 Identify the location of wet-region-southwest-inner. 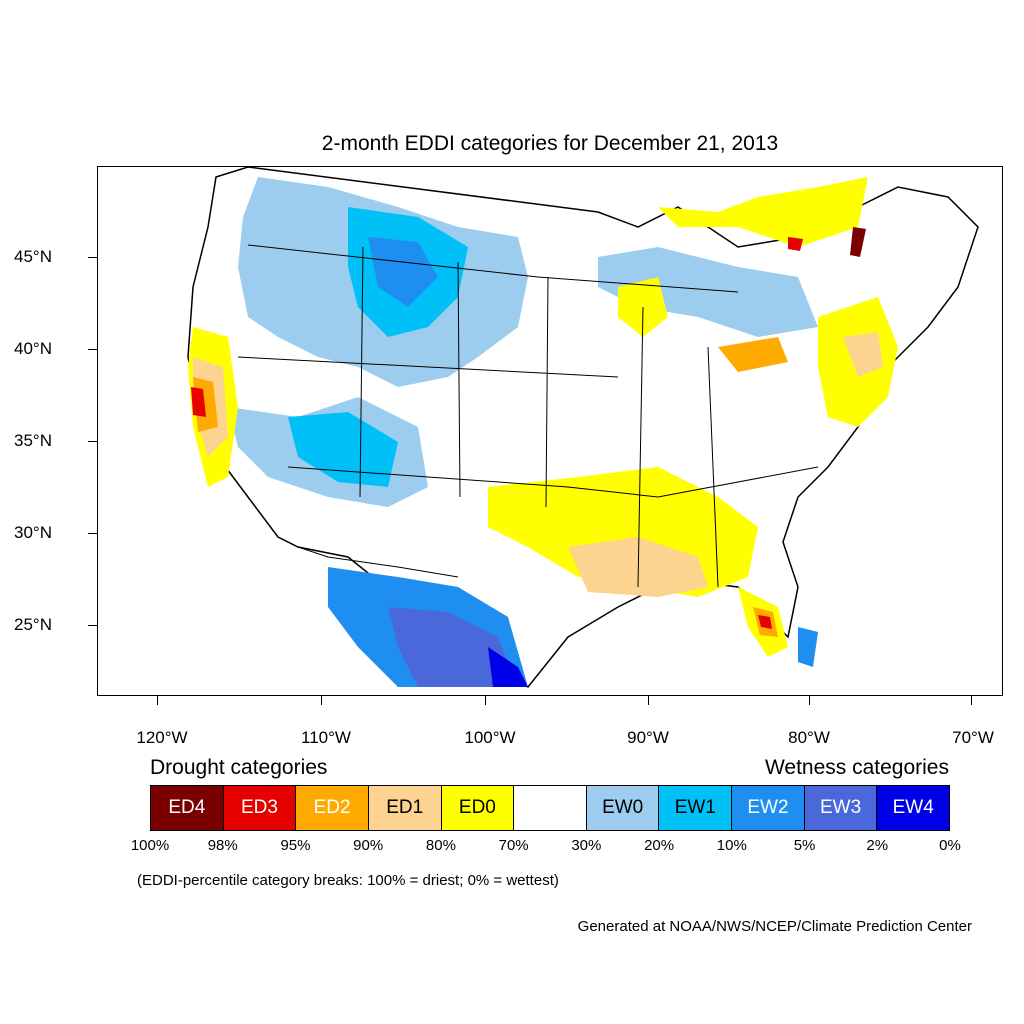
(343, 449).